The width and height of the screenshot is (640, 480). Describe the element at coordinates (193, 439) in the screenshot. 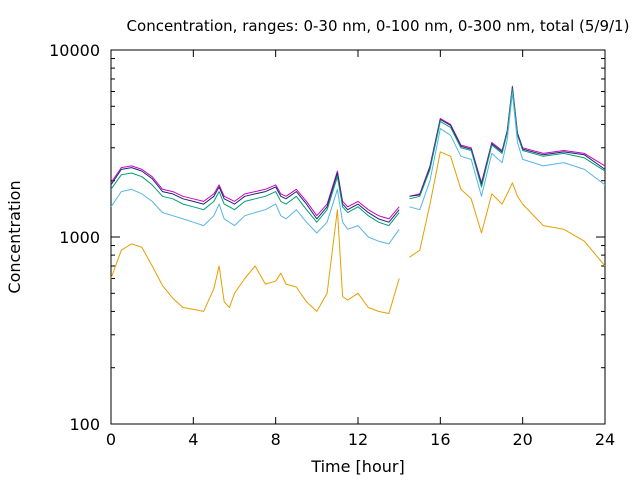

I see `x-tick-label: 4` at that location.